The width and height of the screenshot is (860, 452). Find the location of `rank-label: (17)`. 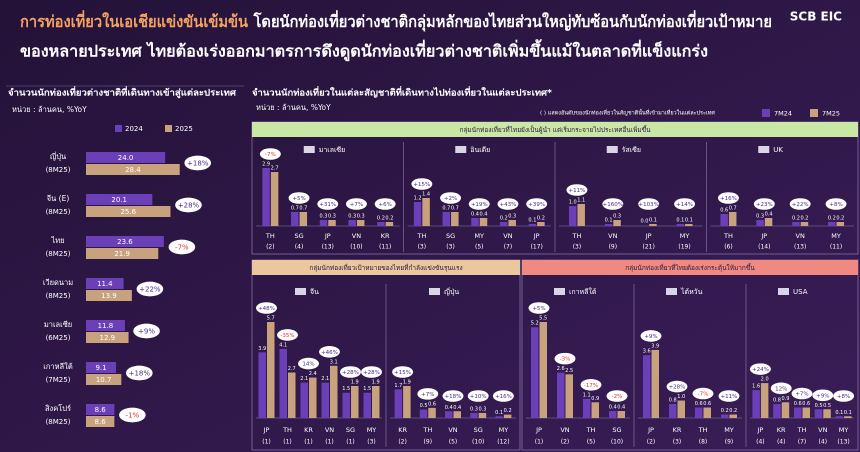

rank-label: (17) is located at coordinates (536, 247).